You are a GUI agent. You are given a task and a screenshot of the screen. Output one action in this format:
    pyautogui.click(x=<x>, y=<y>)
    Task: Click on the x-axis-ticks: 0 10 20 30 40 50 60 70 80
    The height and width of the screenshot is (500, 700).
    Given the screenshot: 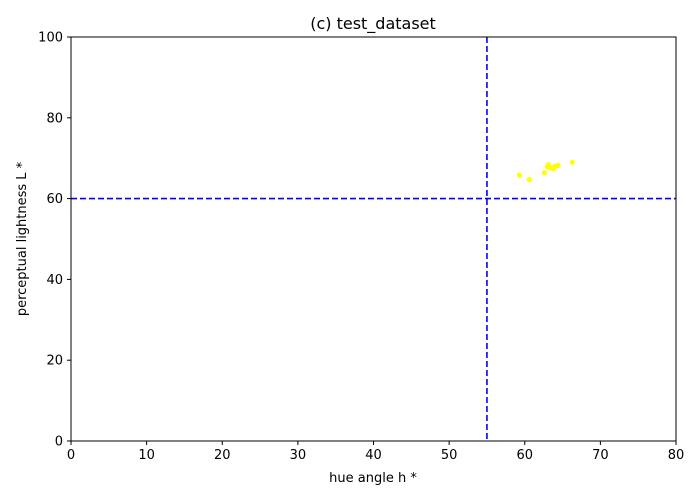 What is the action you would take?
    pyautogui.click(x=375, y=452)
    